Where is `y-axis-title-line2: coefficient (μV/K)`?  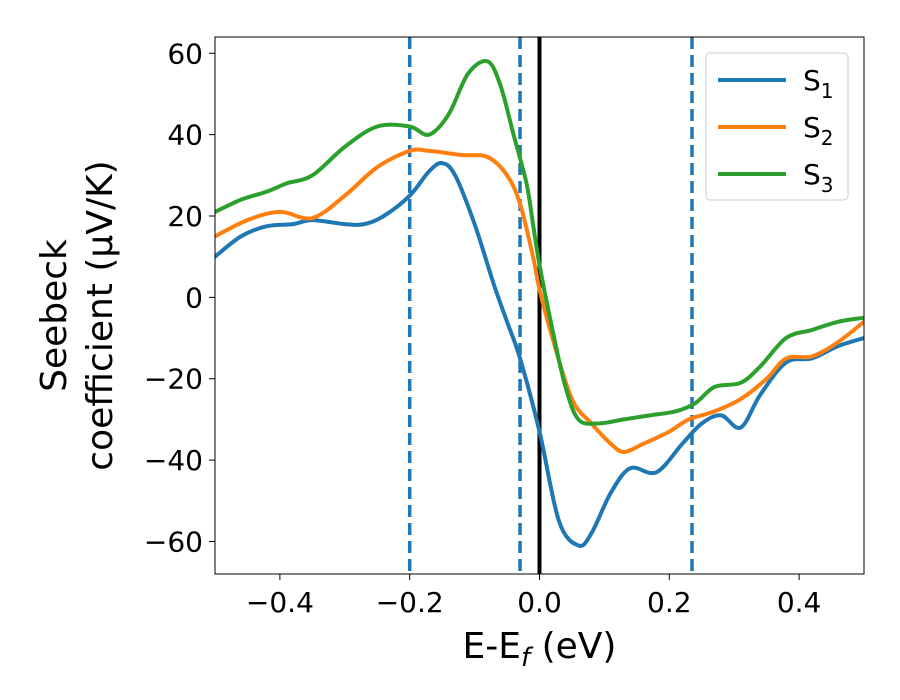
y-axis-title-line2: coefficient (μV/K) is located at coordinates (100, 315).